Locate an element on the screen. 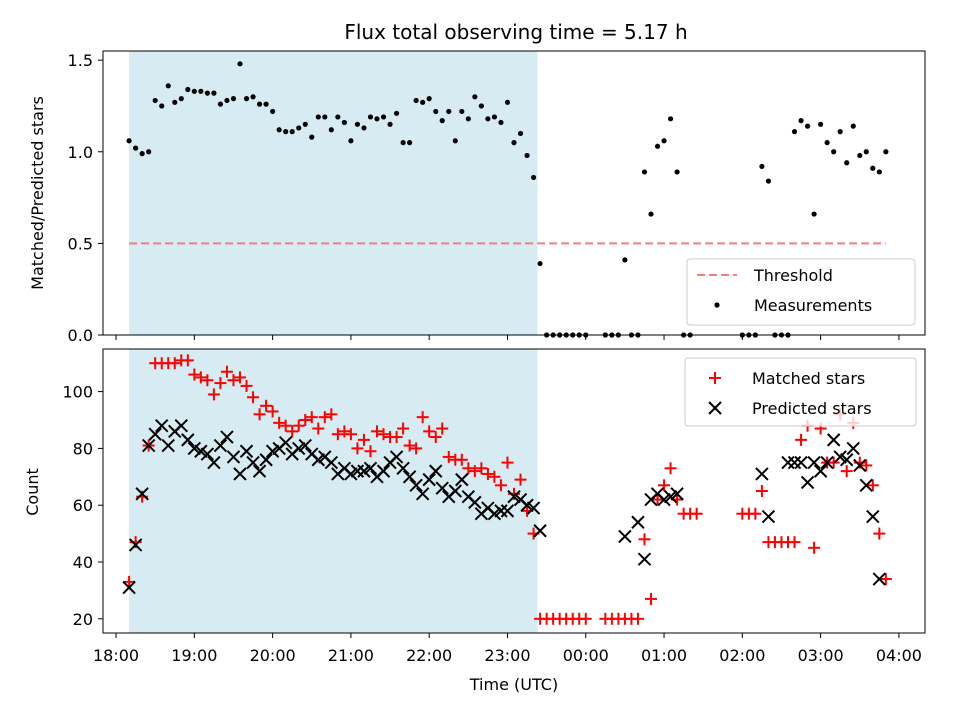  x-tick-label: 22:00 is located at coordinates (429, 655).